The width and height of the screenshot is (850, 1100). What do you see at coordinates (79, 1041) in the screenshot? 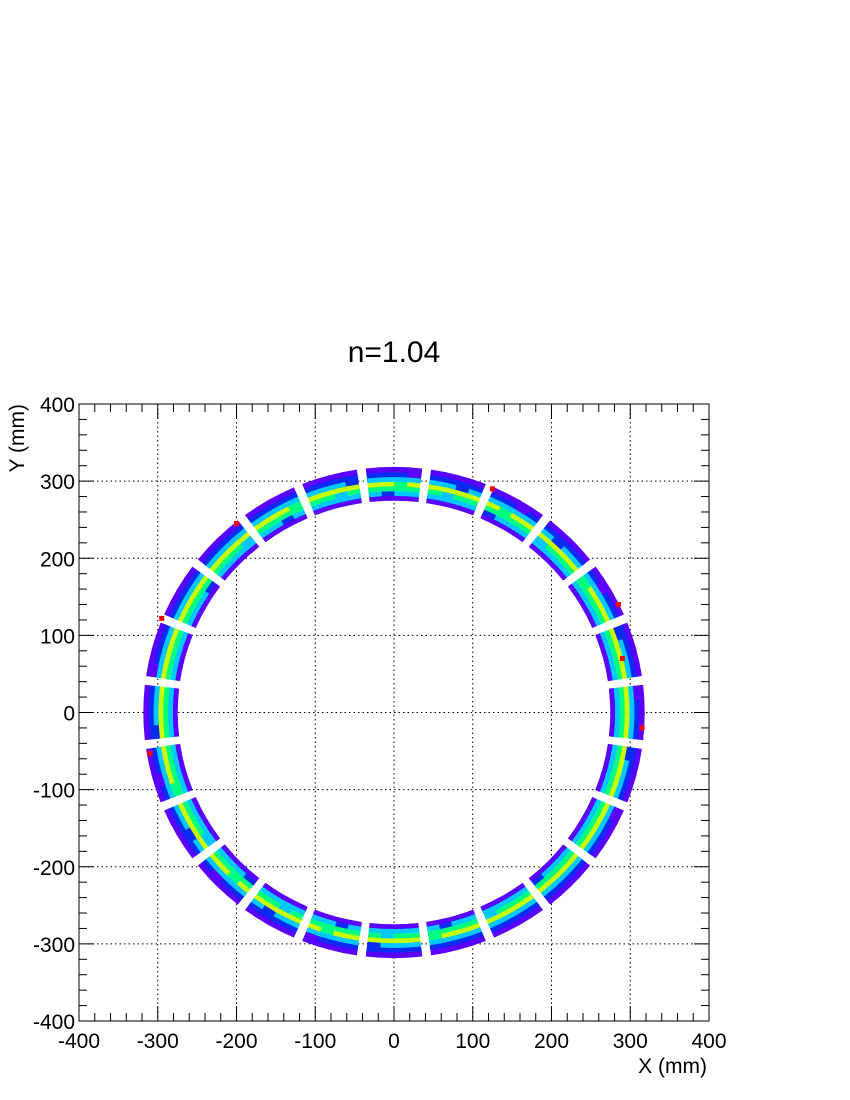
I see `x-tick-label: -400` at bounding box center [79, 1041].